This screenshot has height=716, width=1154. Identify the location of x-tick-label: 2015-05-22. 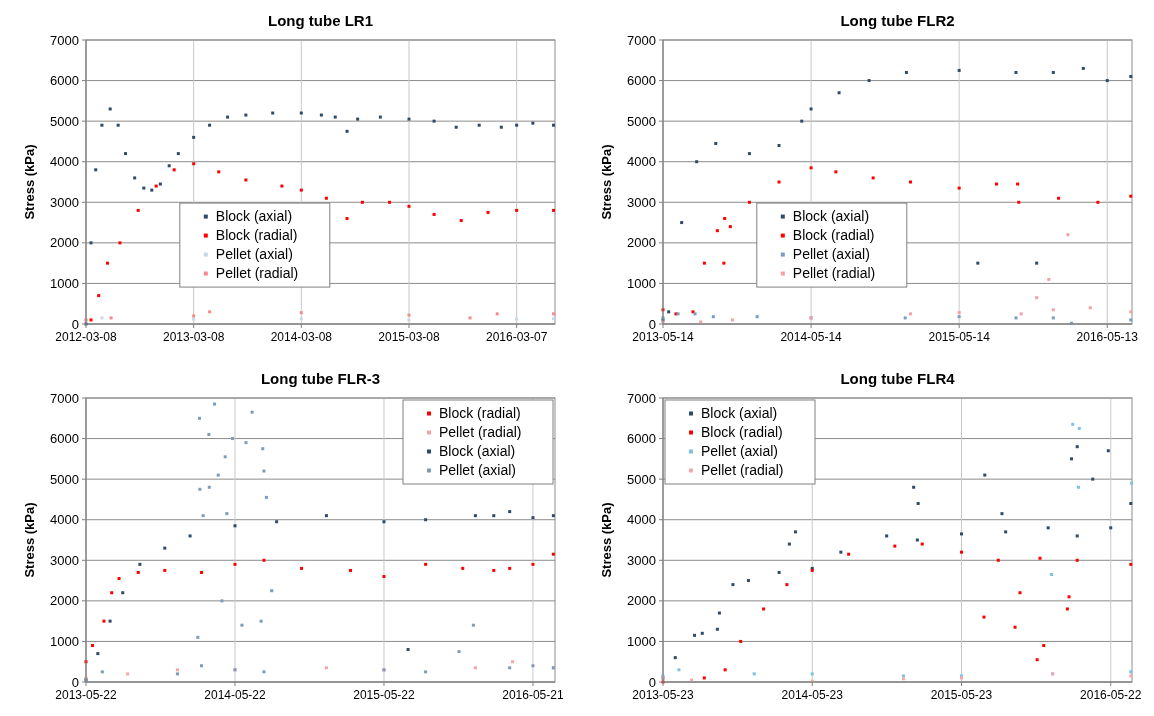
(384, 695).